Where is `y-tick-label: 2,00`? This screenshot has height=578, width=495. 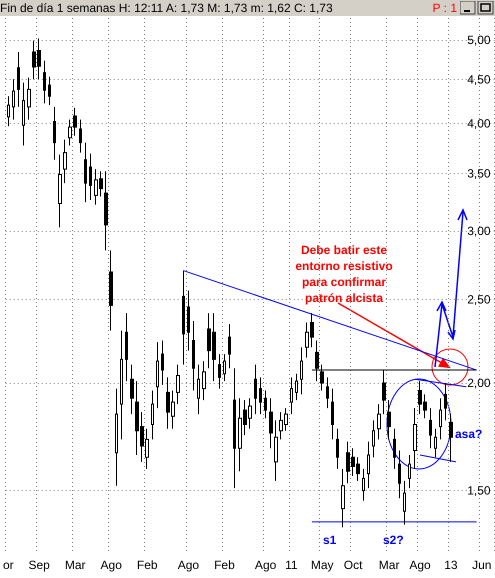 y-tick-label: 2,00 is located at coordinates (479, 383).